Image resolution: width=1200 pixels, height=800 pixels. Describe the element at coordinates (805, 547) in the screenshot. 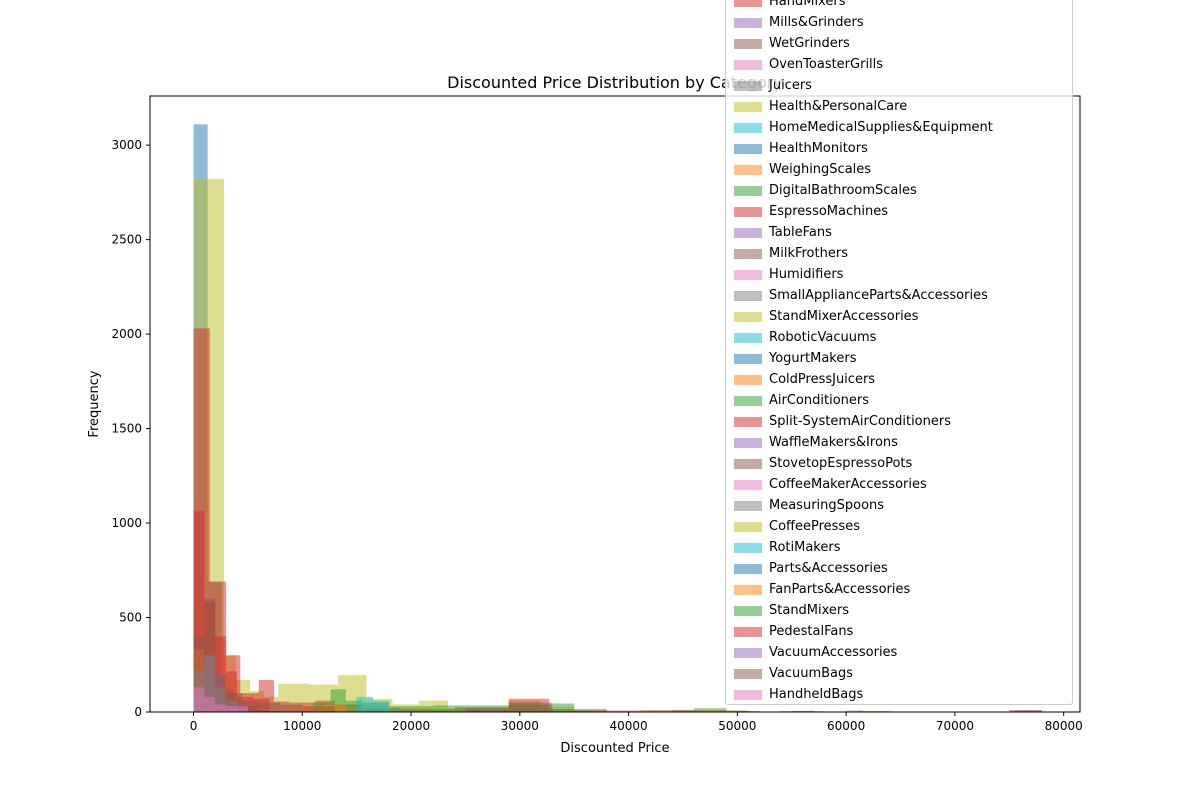

I see `legend-label: RotiMakers` at that location.